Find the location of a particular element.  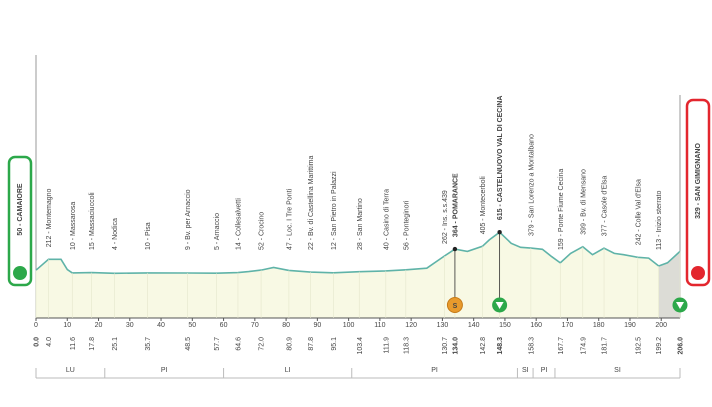

x-tick-label: 190 is located at coordinates (630, 325).